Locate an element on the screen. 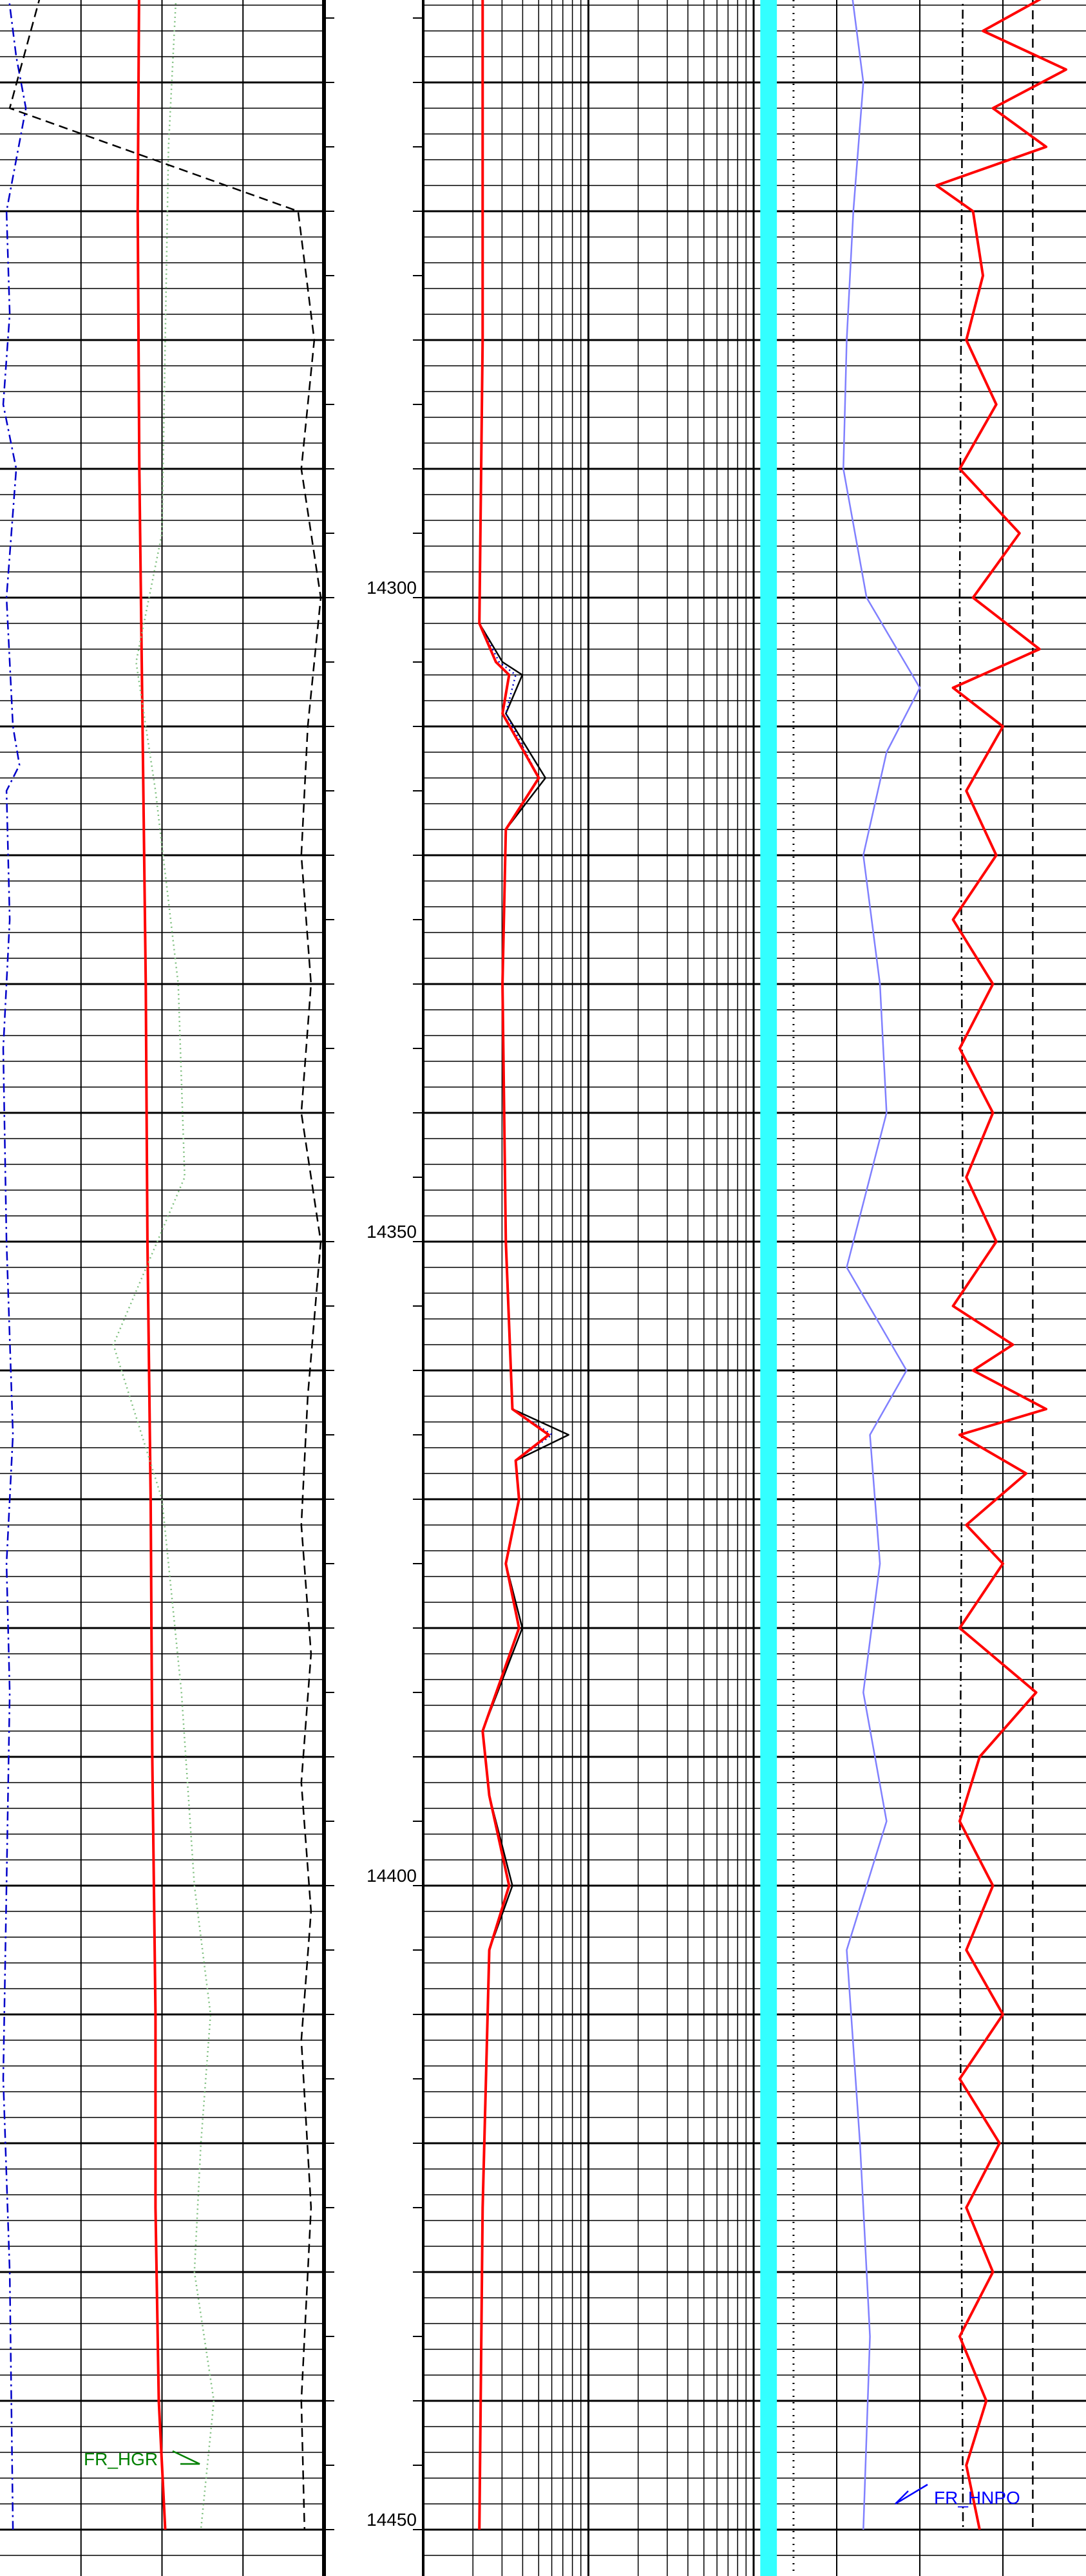 The height and width of the screenshot is (2576, 1086). depth-label: 14350 is located at coordinates (392, 1232).